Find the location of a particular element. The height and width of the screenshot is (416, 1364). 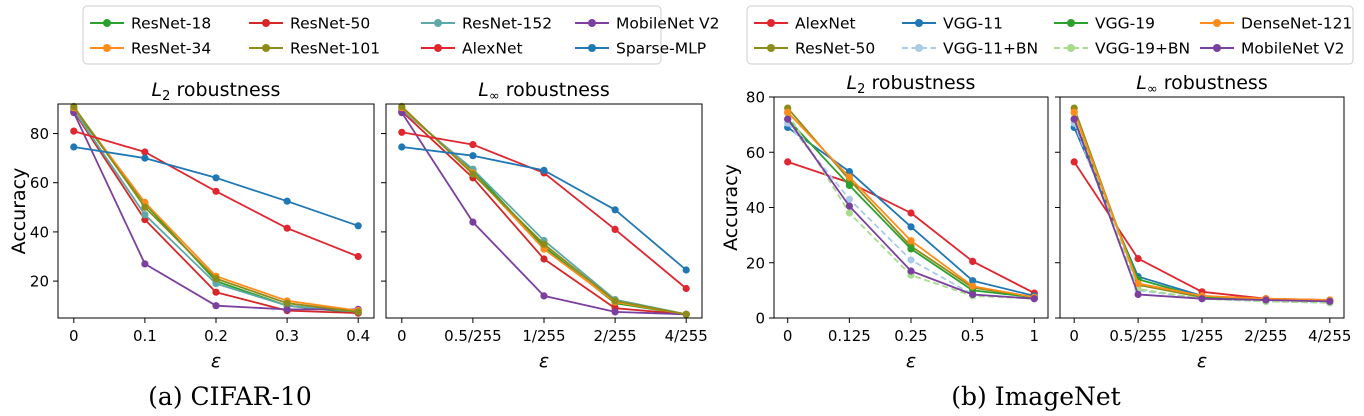

y-tick-label: 80 is located at coordinates (755, 98).